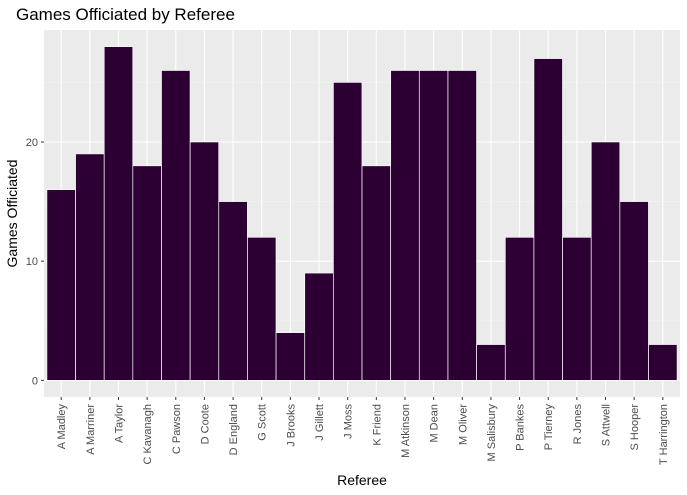 The width and height of the screenshot is (687, 495). I want to click on bar-a-marriner, so click(90, 267).